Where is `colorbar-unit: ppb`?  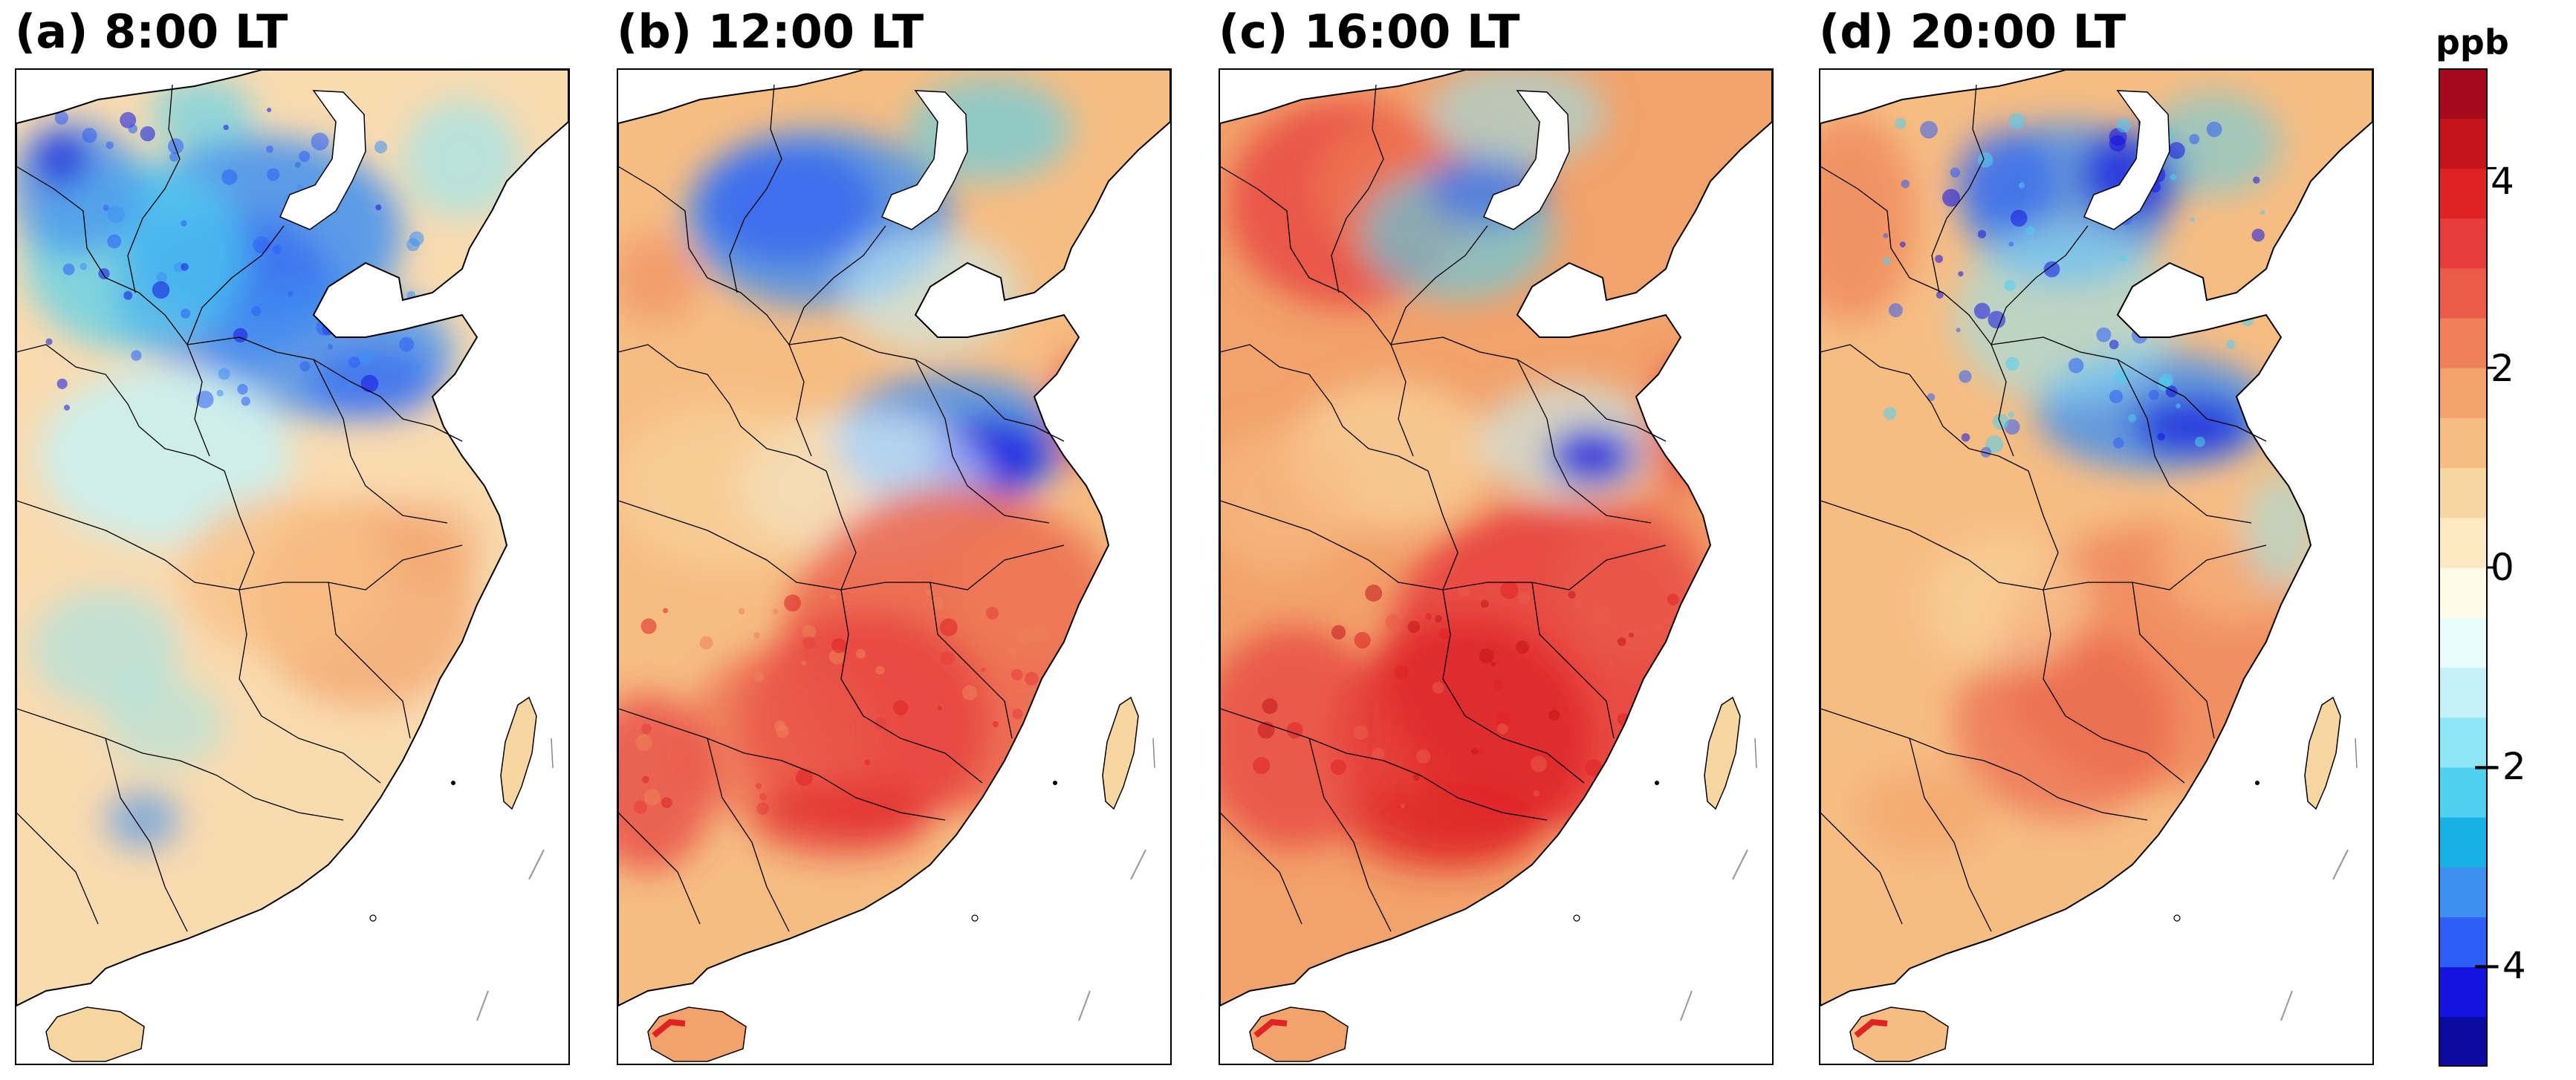
colorbar-unit: ppb is located at coordinates (2472, 42).